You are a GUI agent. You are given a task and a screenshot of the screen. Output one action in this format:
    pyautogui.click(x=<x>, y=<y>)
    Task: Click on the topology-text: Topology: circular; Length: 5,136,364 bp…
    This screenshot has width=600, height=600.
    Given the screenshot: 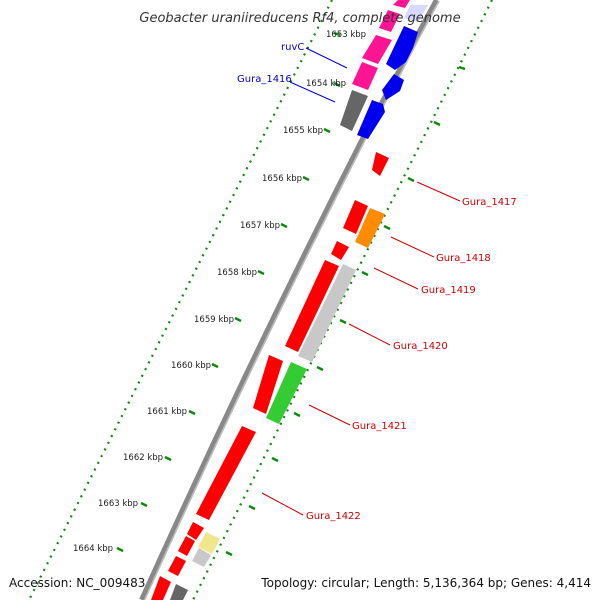 What is the action you would take?
    pyautogui.click(x=425, y=583)
    